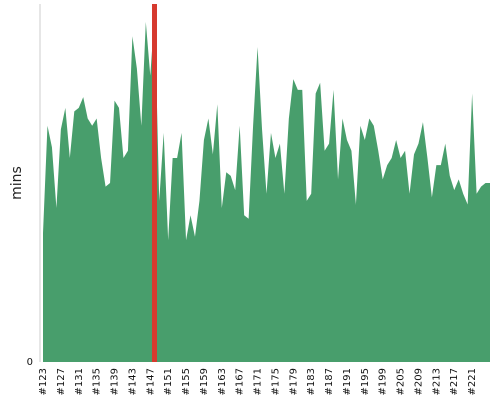 The image size is (500, 400). What do you see at coordinates (329, 381) in the screenshot?
I see `x-tick-label: #187` at bounding box center [329, 381].